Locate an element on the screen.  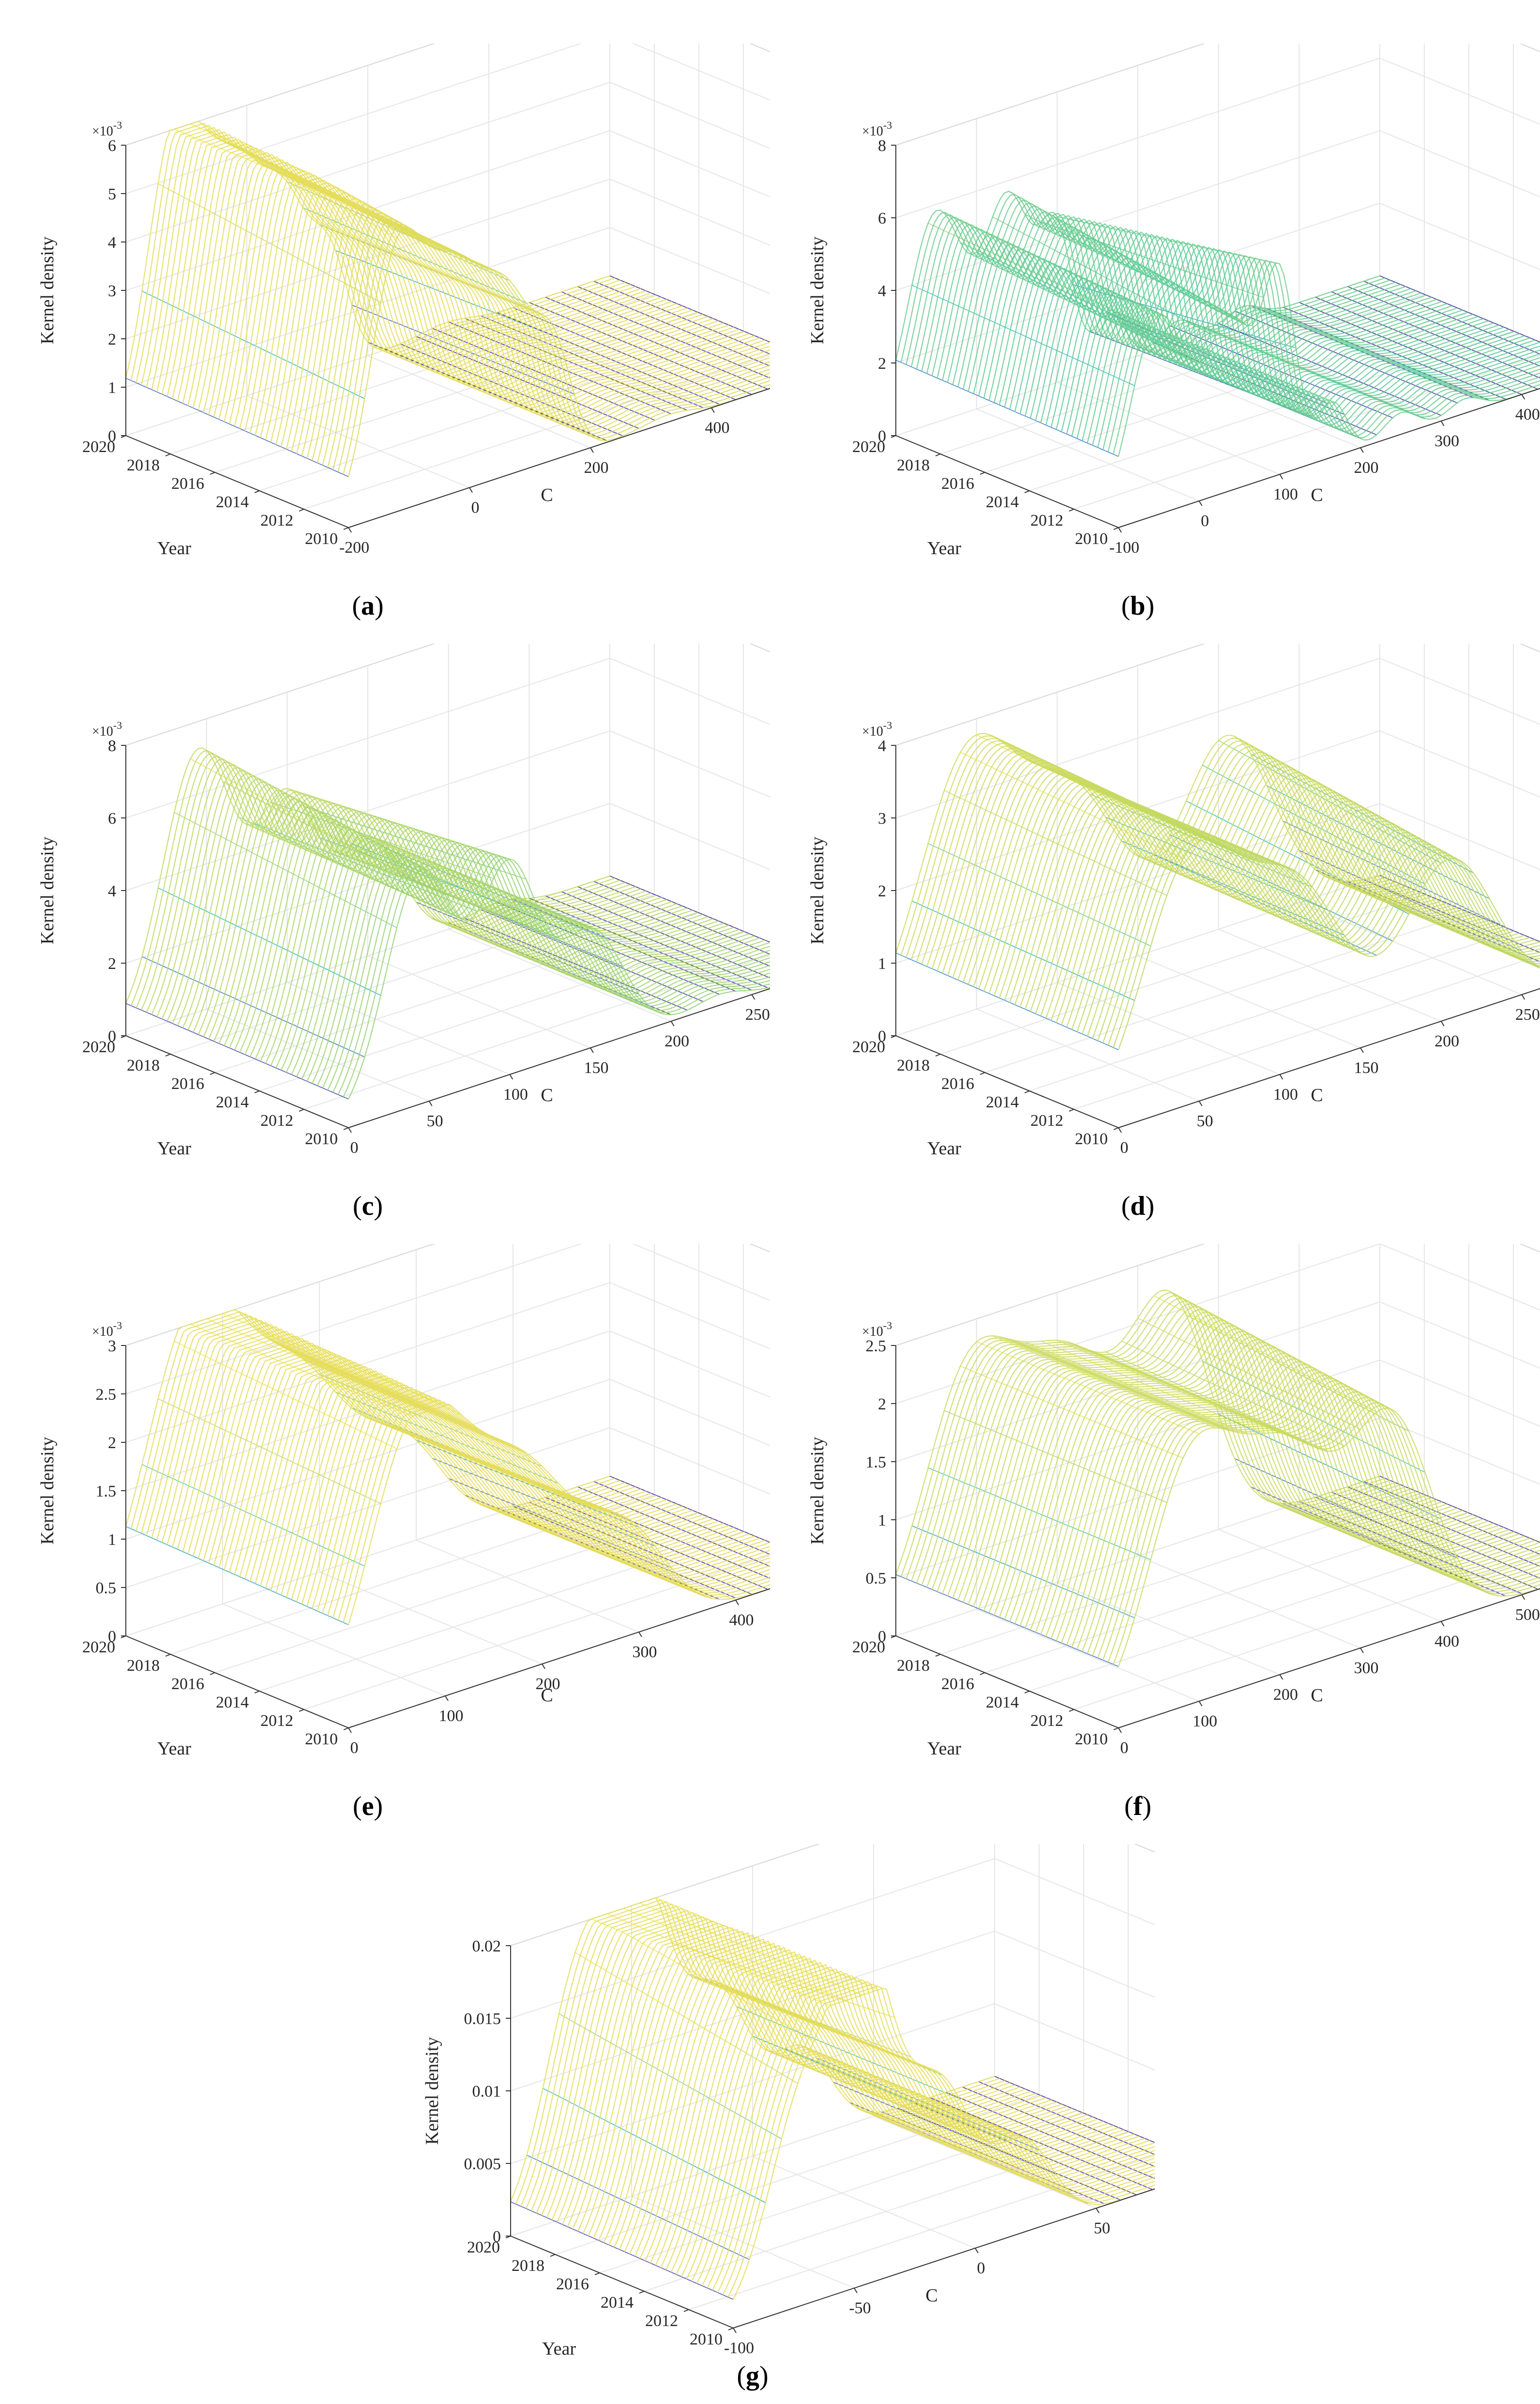
grid-b is located at coordinates (1217, 286).